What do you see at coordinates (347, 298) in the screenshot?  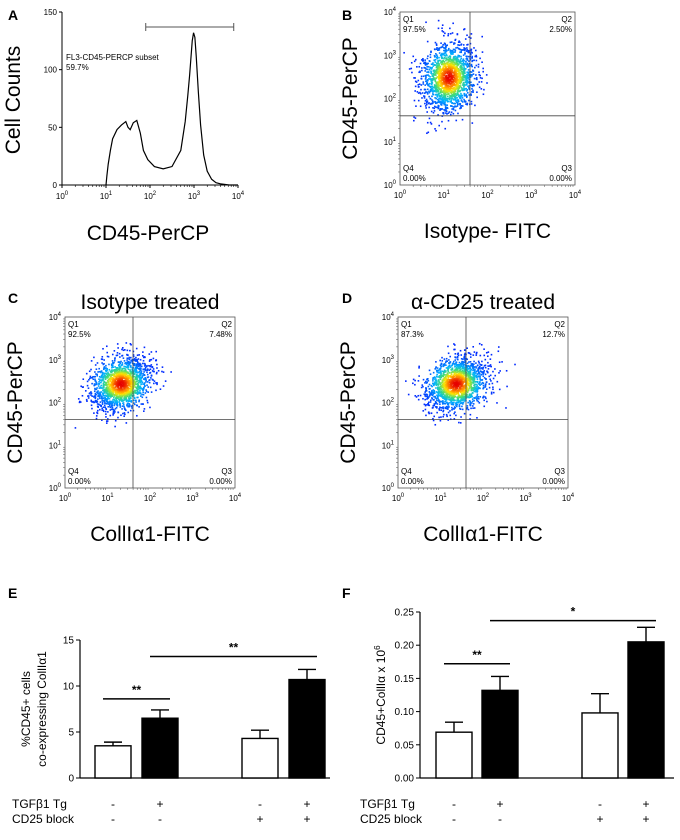 I see `panel-letter: D` at bounding box center [347, 298].